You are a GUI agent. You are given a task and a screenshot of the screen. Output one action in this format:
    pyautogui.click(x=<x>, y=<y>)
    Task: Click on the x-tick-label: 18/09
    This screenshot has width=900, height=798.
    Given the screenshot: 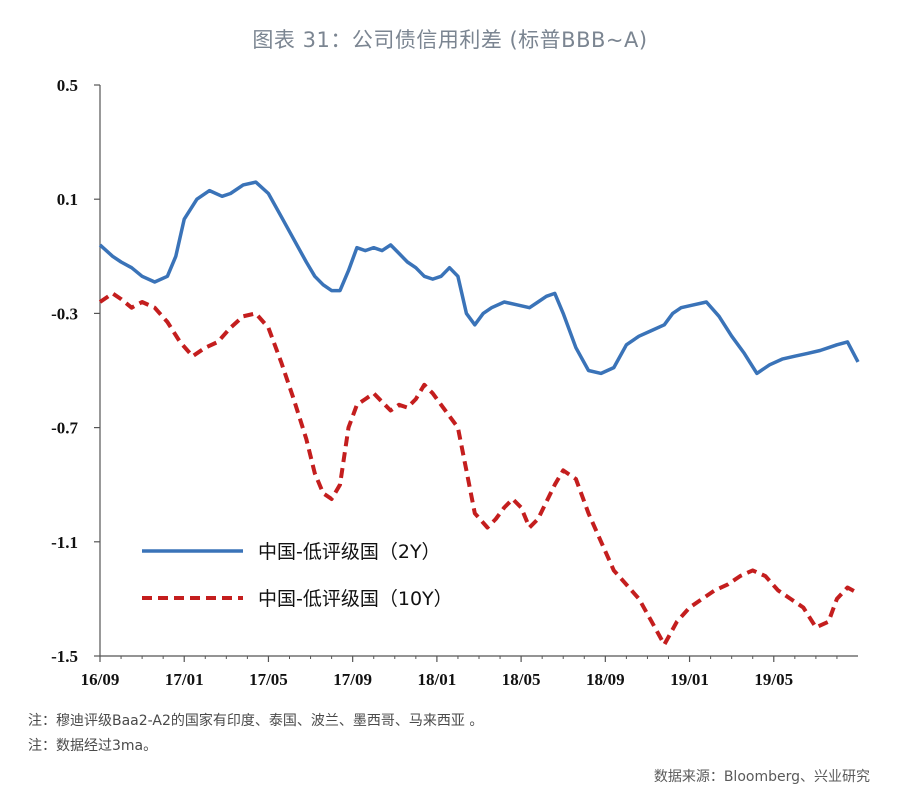 What is the action you would take?
    pyautogui.click(x=605, y=679)
    